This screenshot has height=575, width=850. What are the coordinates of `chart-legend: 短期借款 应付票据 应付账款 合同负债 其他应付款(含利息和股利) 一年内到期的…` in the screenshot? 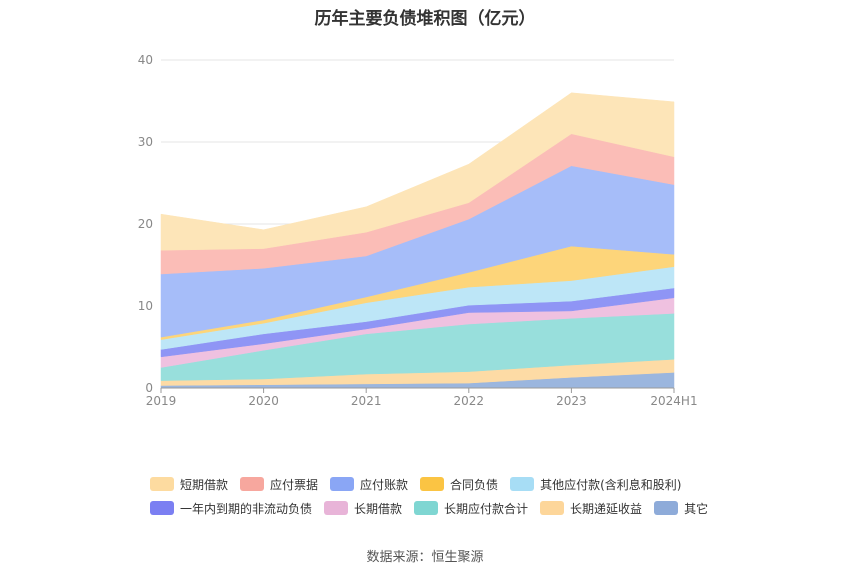 It's located at (460, 496).